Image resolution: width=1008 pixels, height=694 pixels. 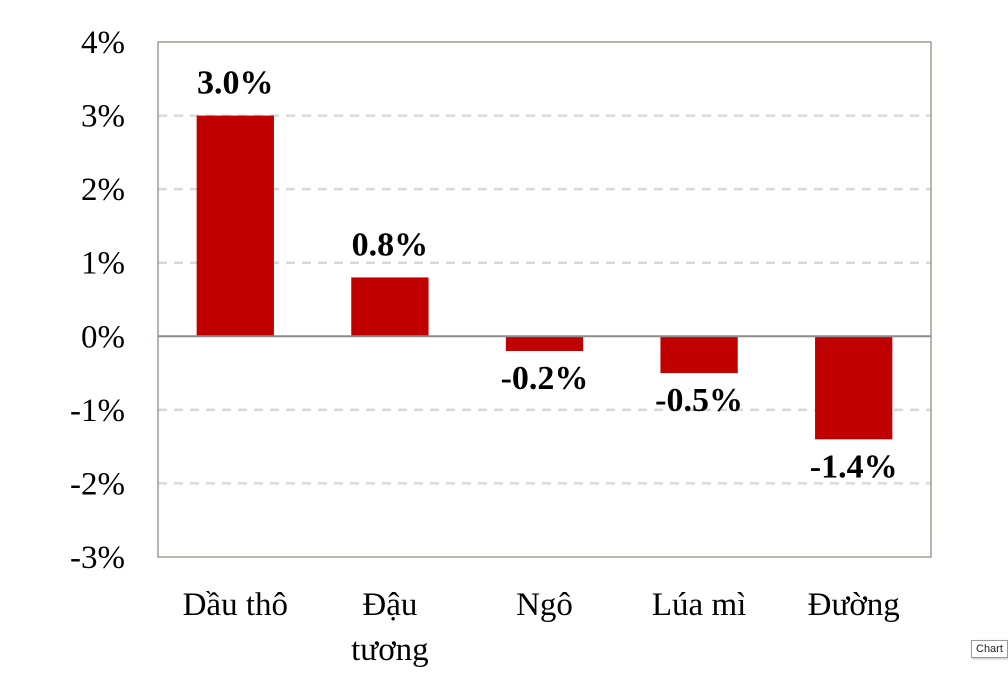 What do you see at coordinates (103, 190) in the screenshot?
I see `y-tick-label: 2%` at bounding box center [103, 190].